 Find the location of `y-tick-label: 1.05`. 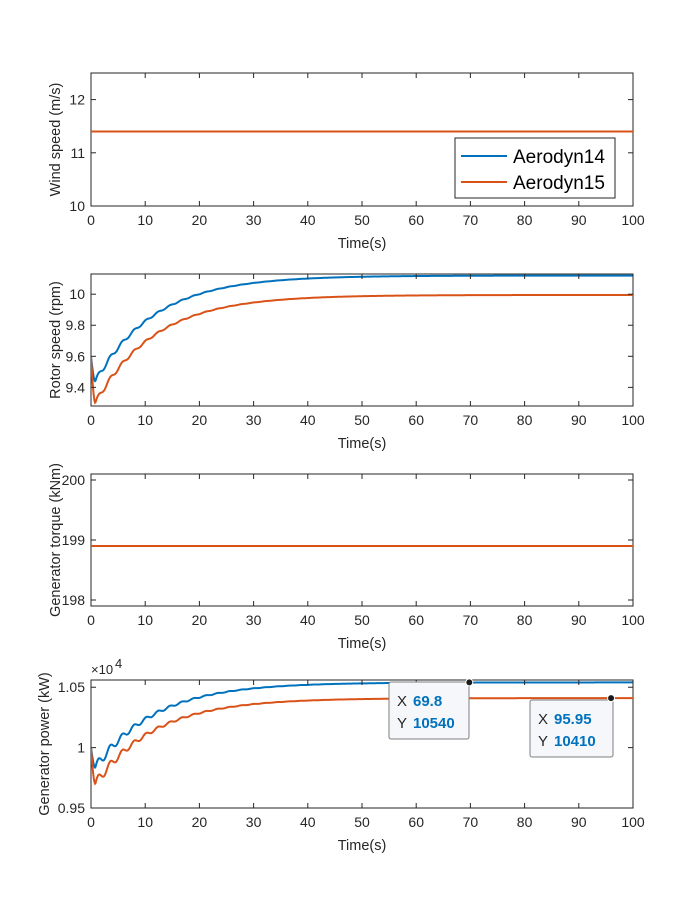

y-tick-label: 1.05 is located at coordinates (71, 687).